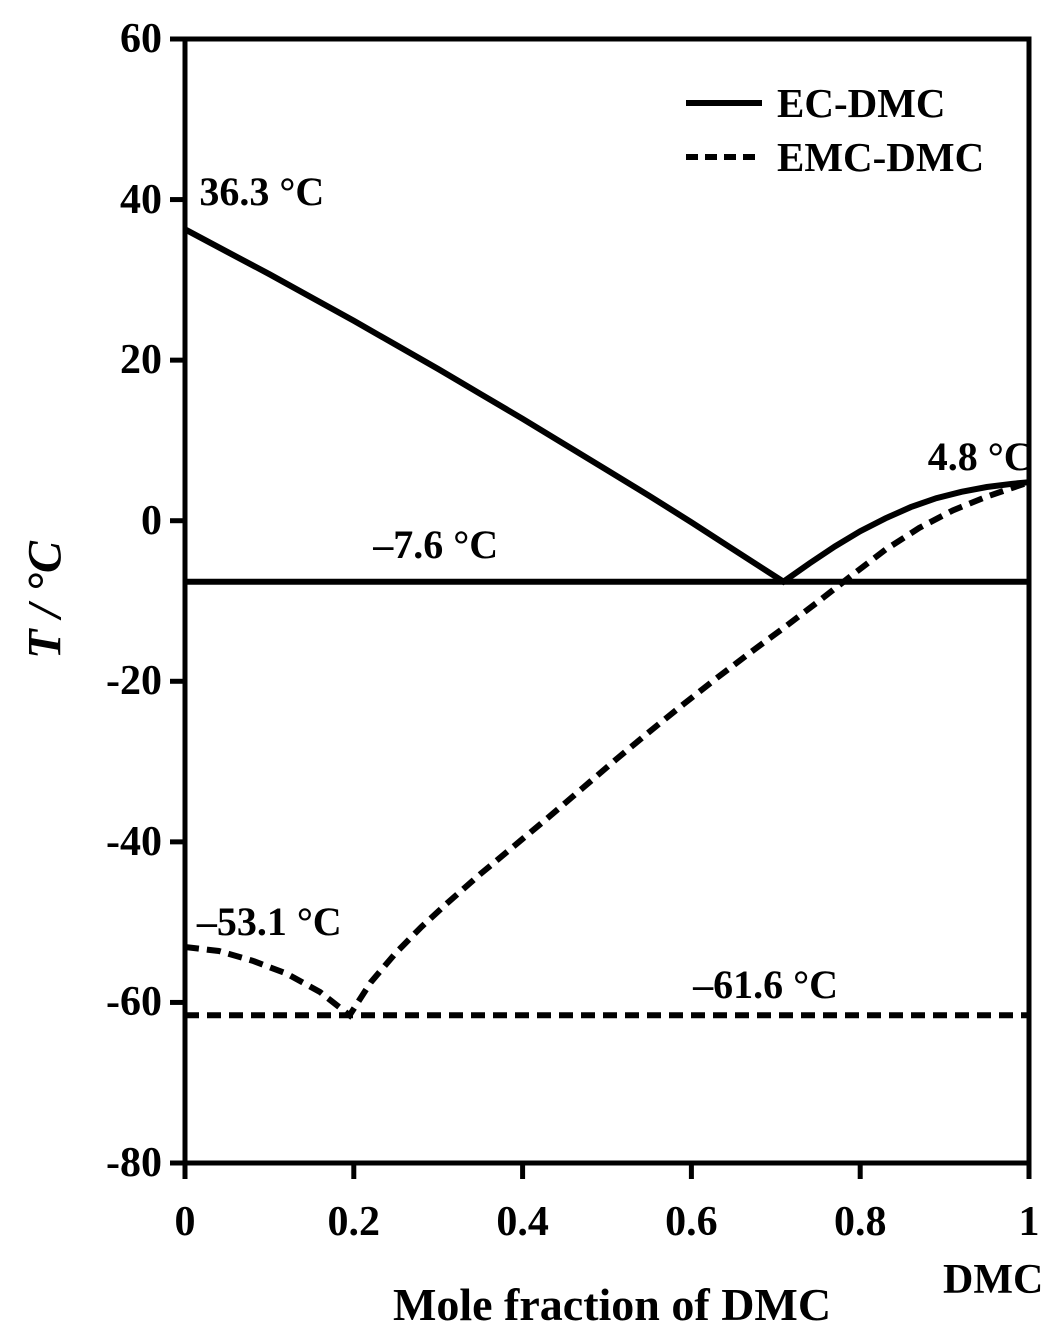 Image resolution: width=1057 pixels, height=1329 pixels. Describe the element at coordinates (980, 457) in the screenshot. I see `annotation-dmc-pure-melting-point: 4.8 °C` at that location.